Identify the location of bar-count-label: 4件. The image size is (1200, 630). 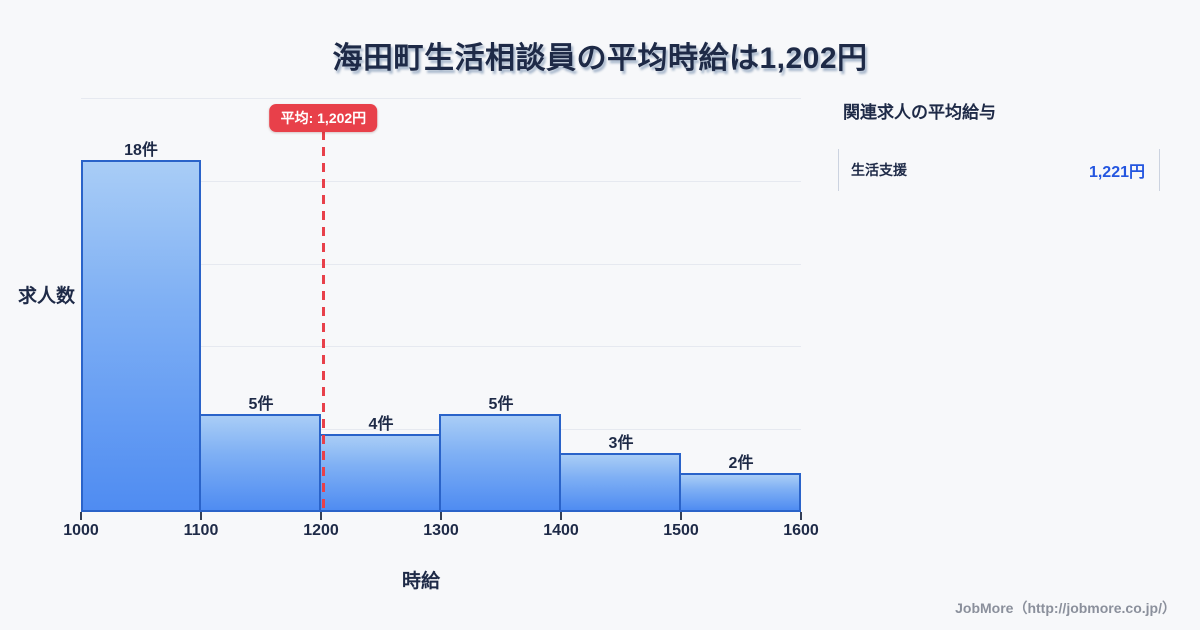
(381, 424).